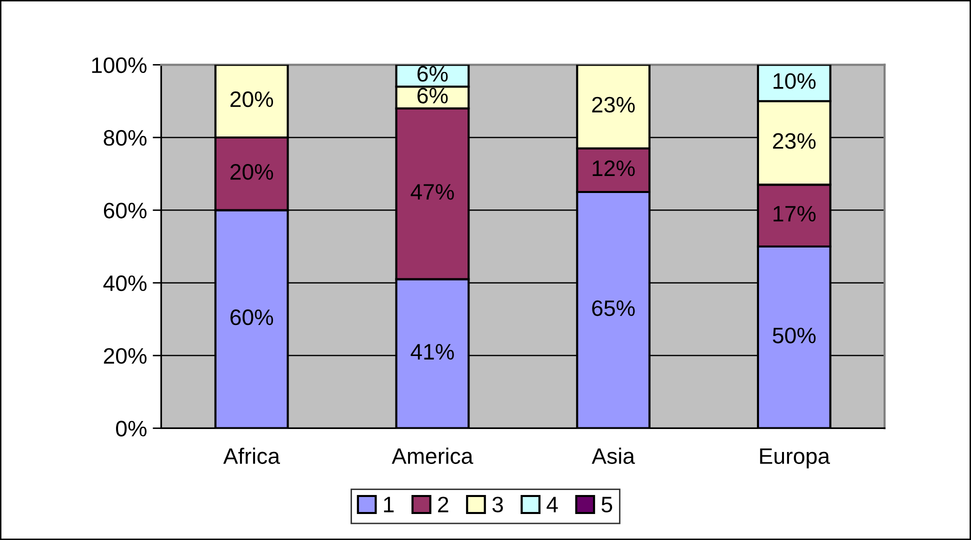 The height and width of the screenshot is (540, 971). I want to click on y-tick-label: 100%, so click(119, 65).